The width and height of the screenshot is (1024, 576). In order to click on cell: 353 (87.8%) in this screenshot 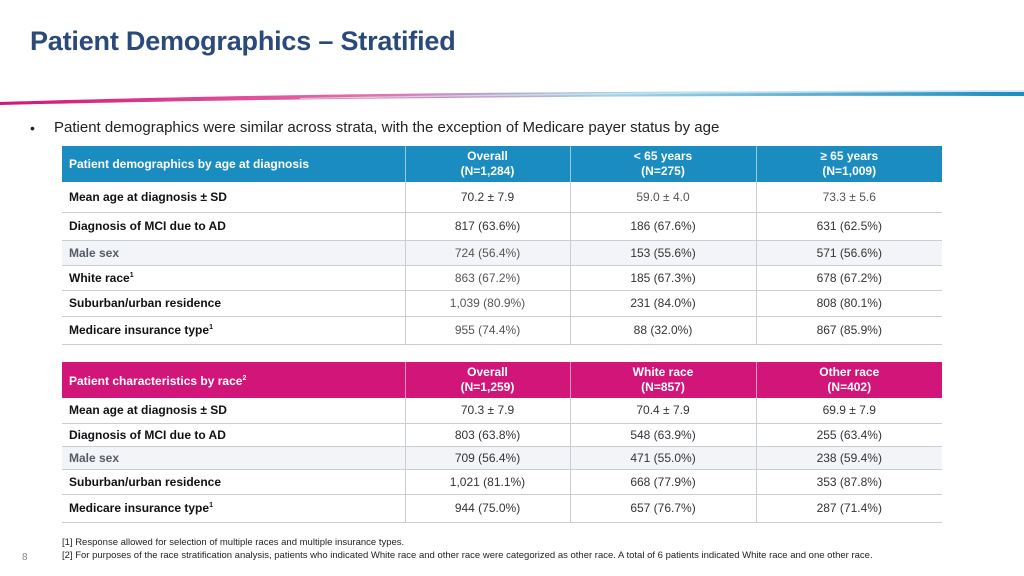, I will do `click(848, 482)`.